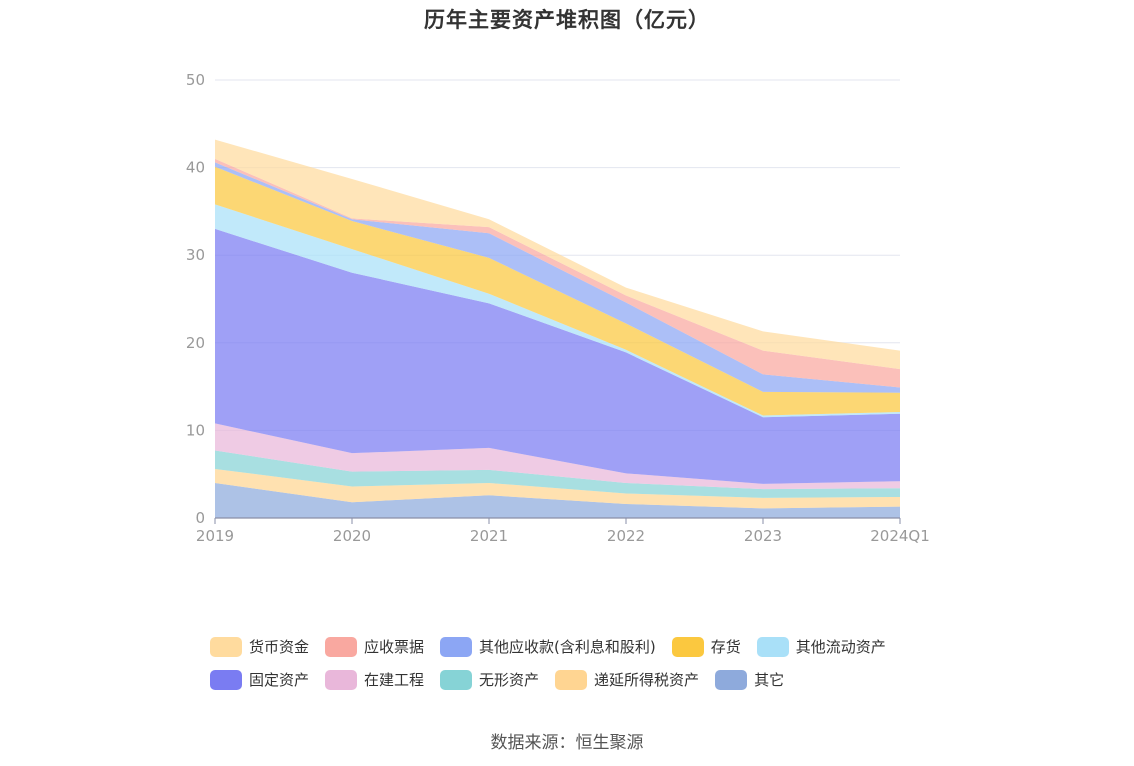 The height and width of the screenshot is (766, 1134). I want to click on x-tick-label: 2024Q1, so click(900, 536).